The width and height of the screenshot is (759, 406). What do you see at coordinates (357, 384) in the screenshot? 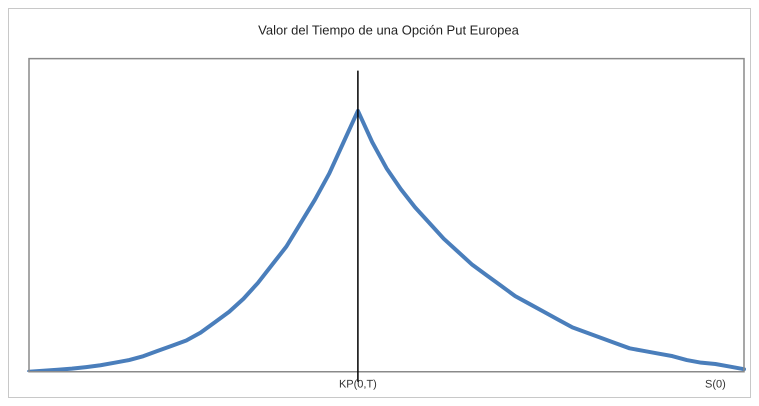
I see `x-tick-label: KP(0,T)` at bounding box center [357, 384].